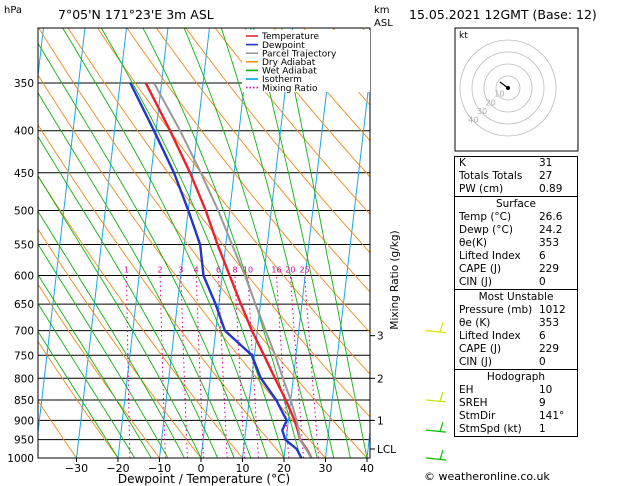 The width and height of the screenshot is (629, 486). What do you see at coordinates (290, 270) in the screenshot?
I see `mixing-ratio-label: 20` at bounding box center [290, 270].